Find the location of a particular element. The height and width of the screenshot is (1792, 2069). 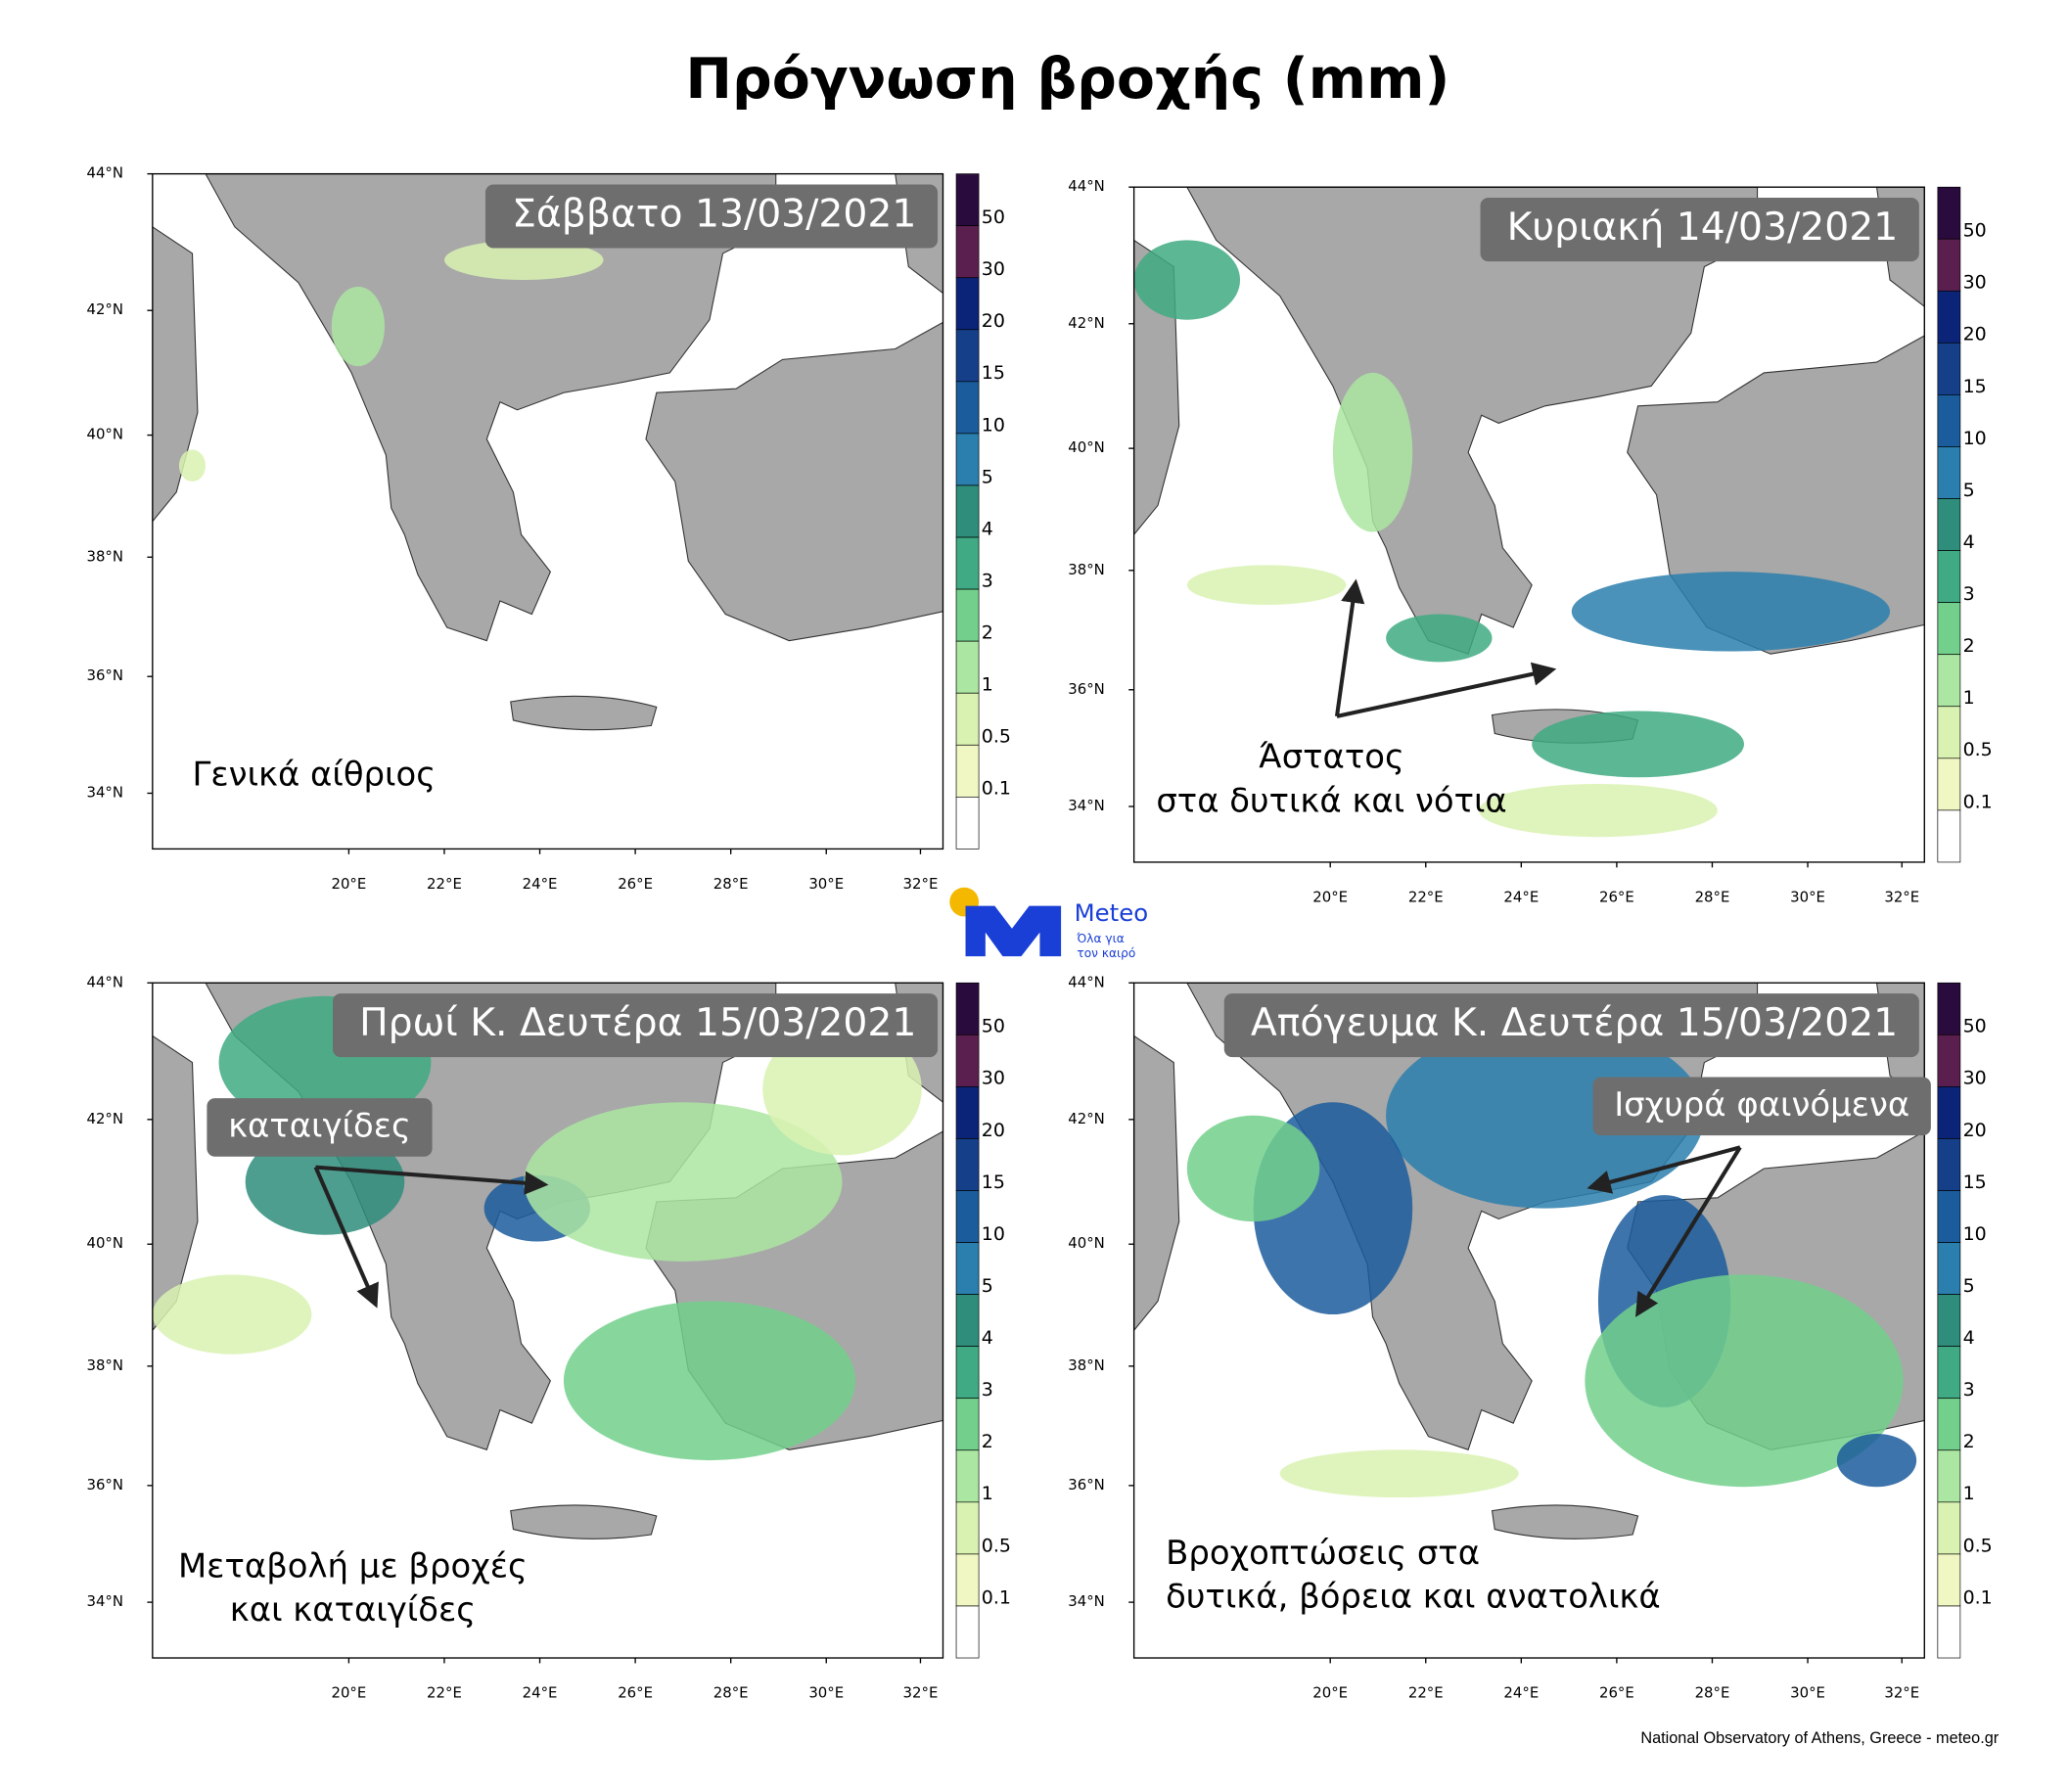

lon-label: 24°E is located at coordinates (540, 1693).